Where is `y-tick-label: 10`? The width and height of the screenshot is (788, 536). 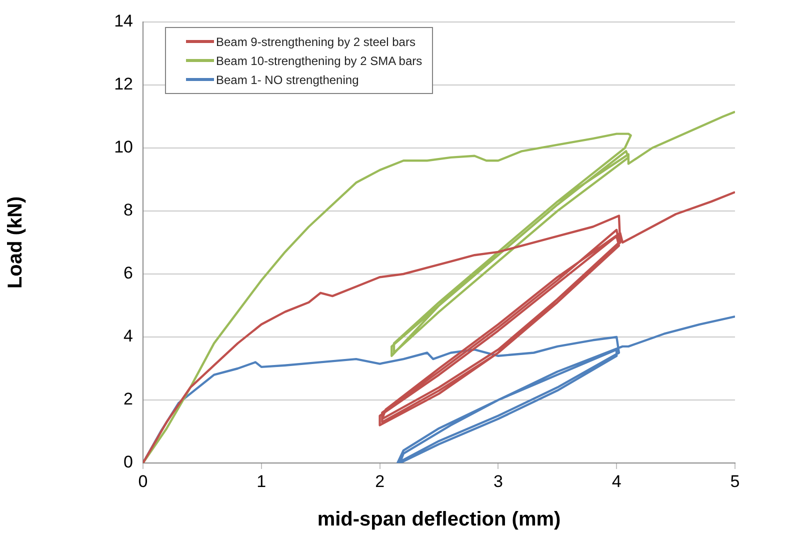 y-tick-label: 10 is located at coordinates (123, 147).